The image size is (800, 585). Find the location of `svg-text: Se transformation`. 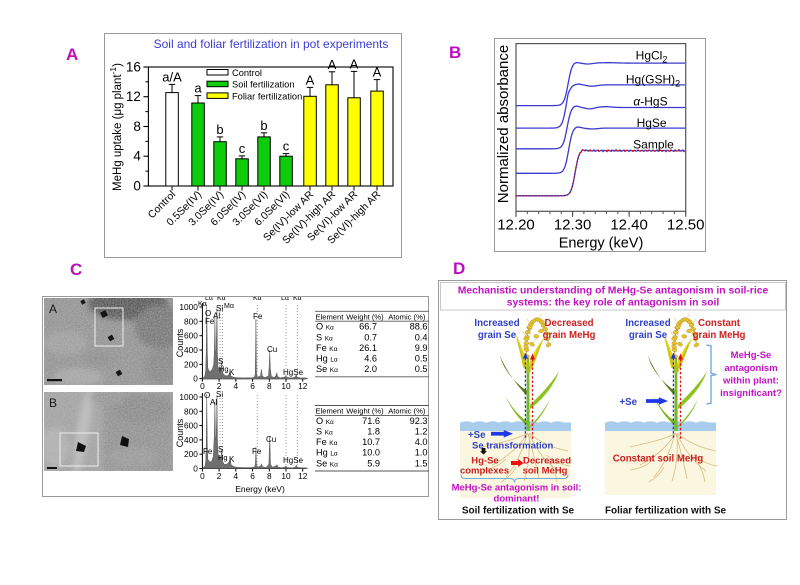

svg-text: Se transformation is located at coordinates (512, 446).